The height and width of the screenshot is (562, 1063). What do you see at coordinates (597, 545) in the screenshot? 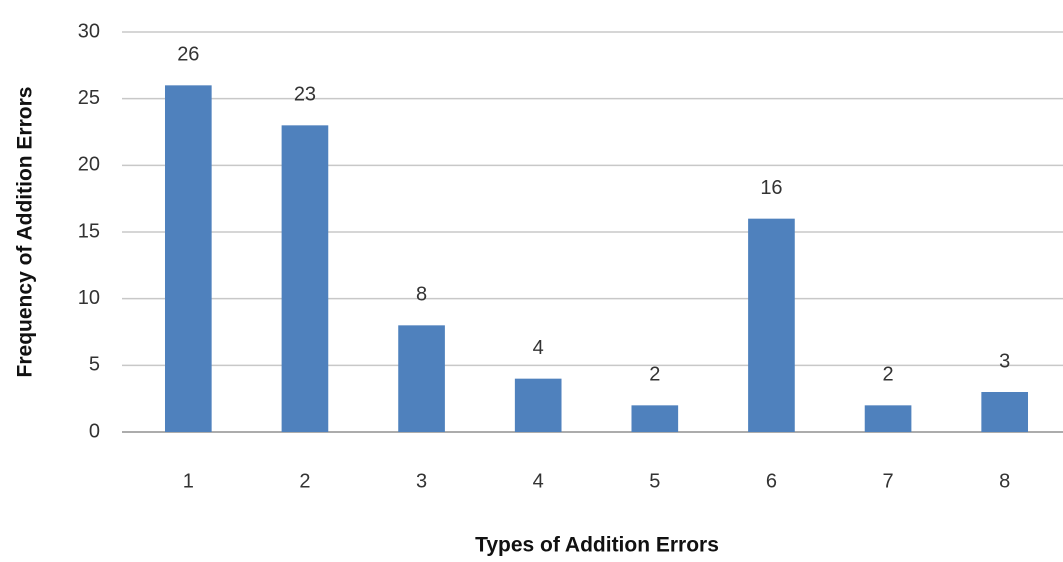
I see `x-axis-title: Types of Addition Errors` at bounding box center [597, 545].